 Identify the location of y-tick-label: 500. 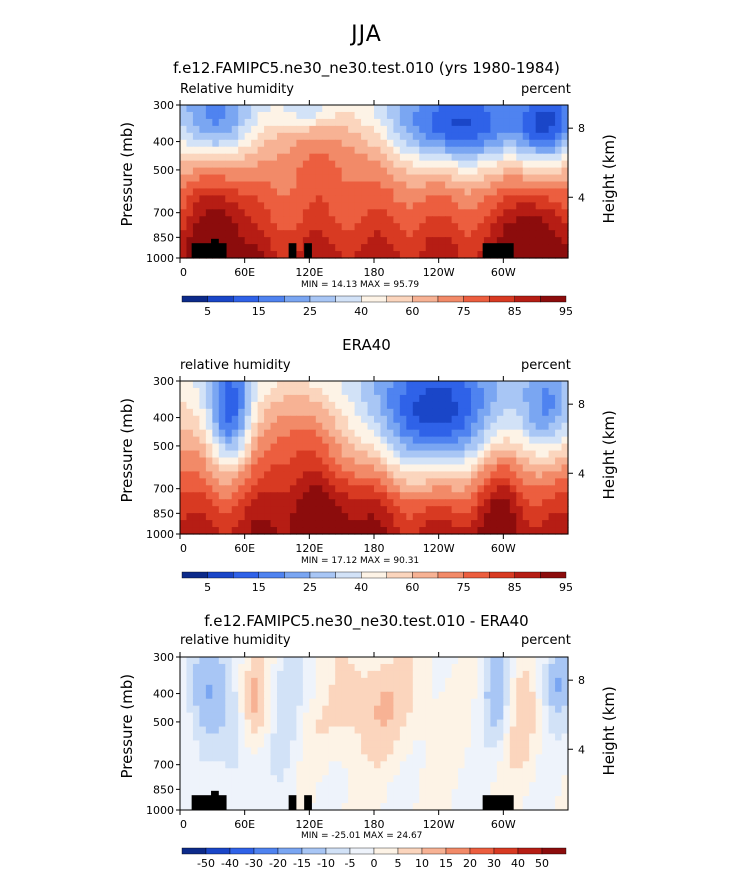
(163, 170).